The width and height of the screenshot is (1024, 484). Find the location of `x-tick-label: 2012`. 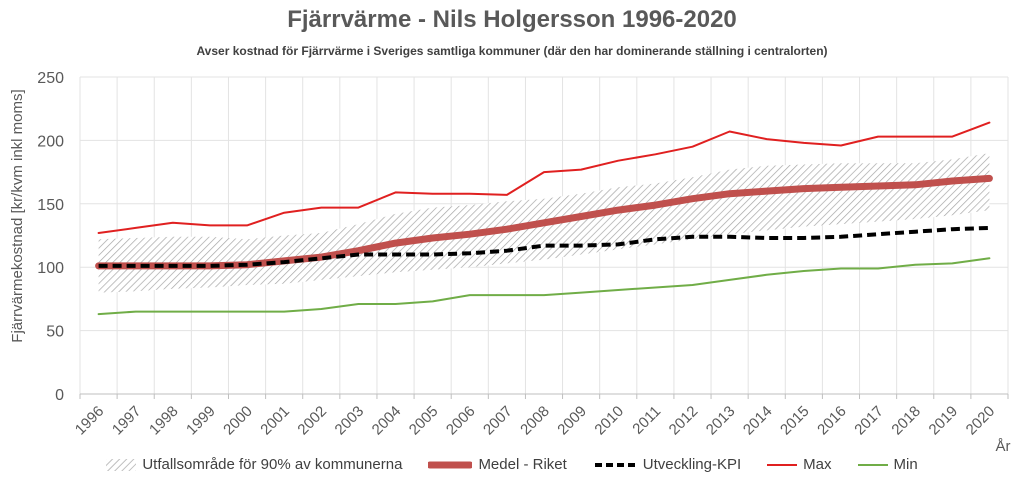

x-tick-label: 2012 is located at coordinates (684, 421).